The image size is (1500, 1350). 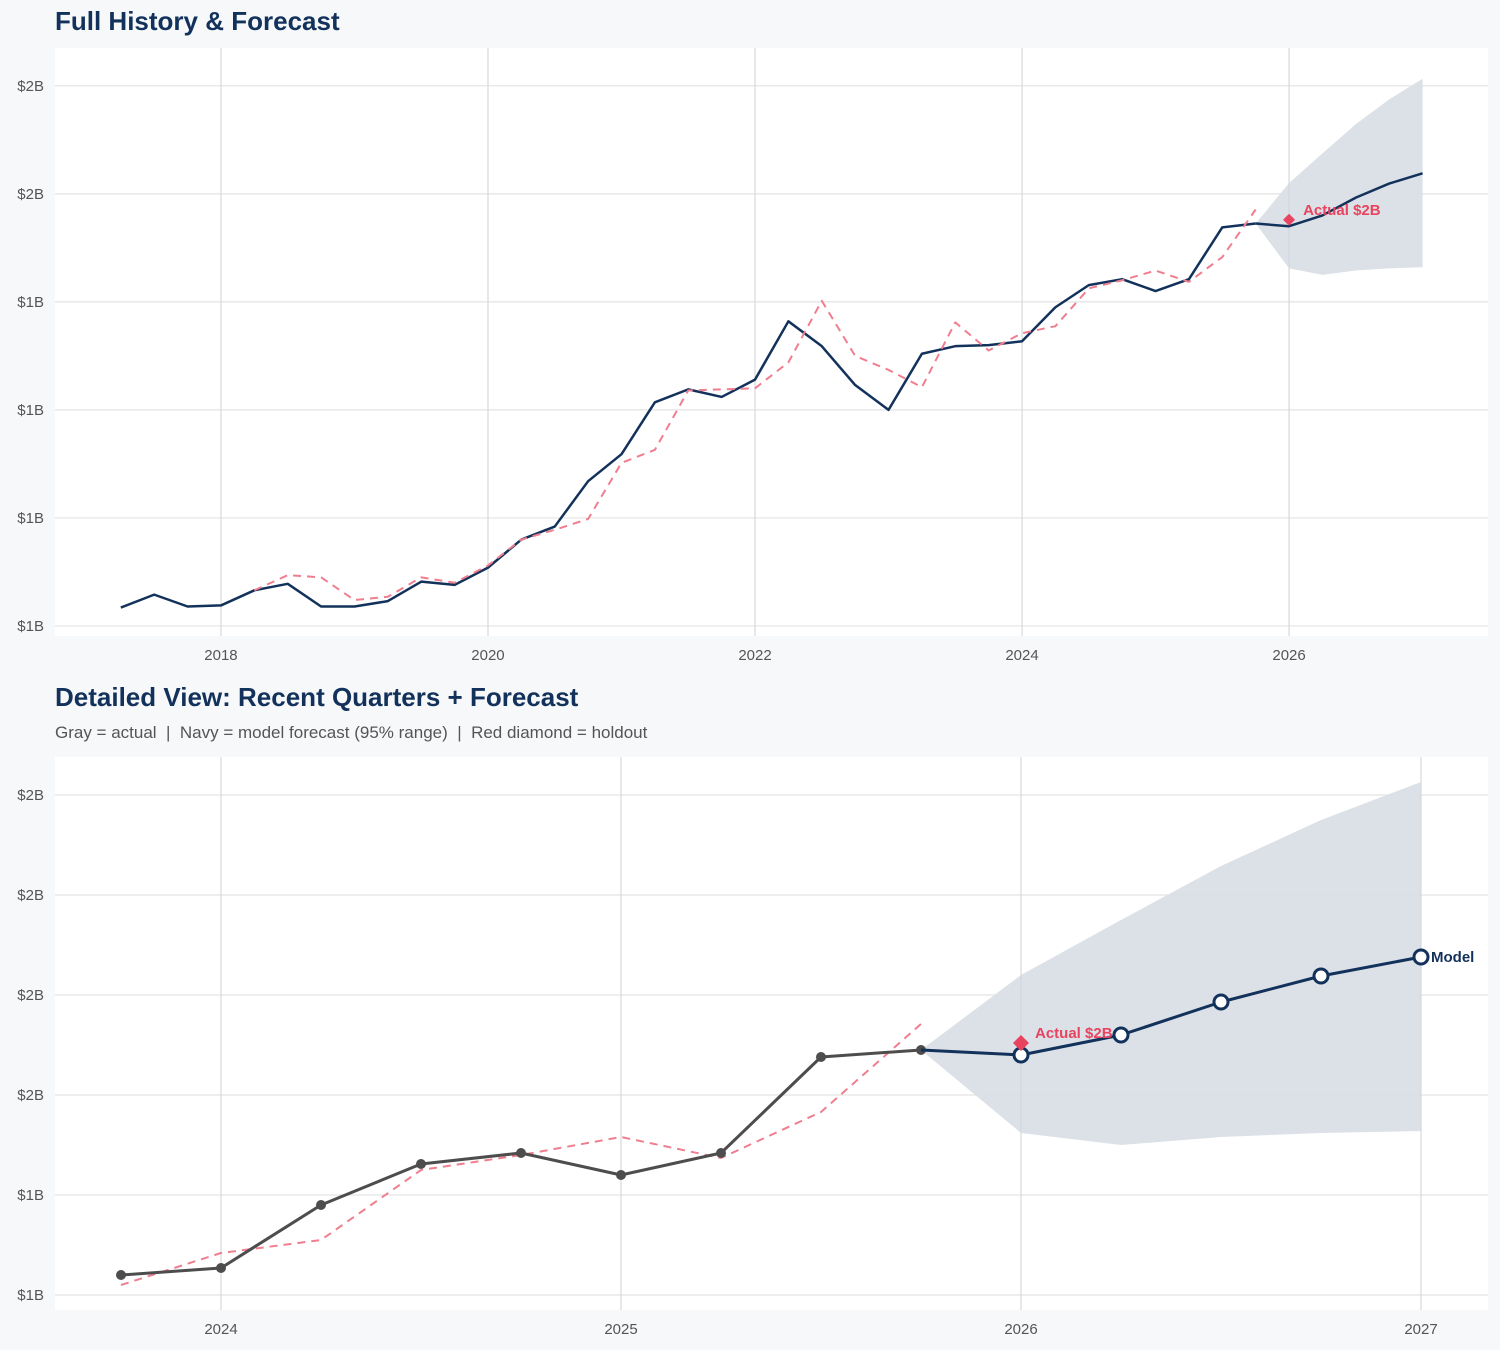 I want to click on model-end-label: Model, so click(x=1452, y=957).